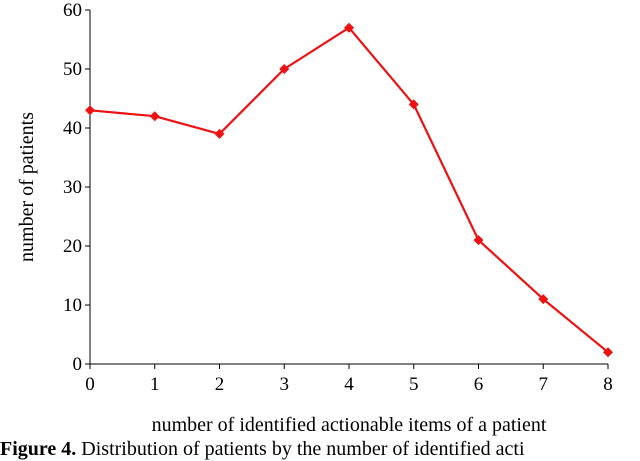  I want to click on x-tick-label: 4, so click(349, 384).